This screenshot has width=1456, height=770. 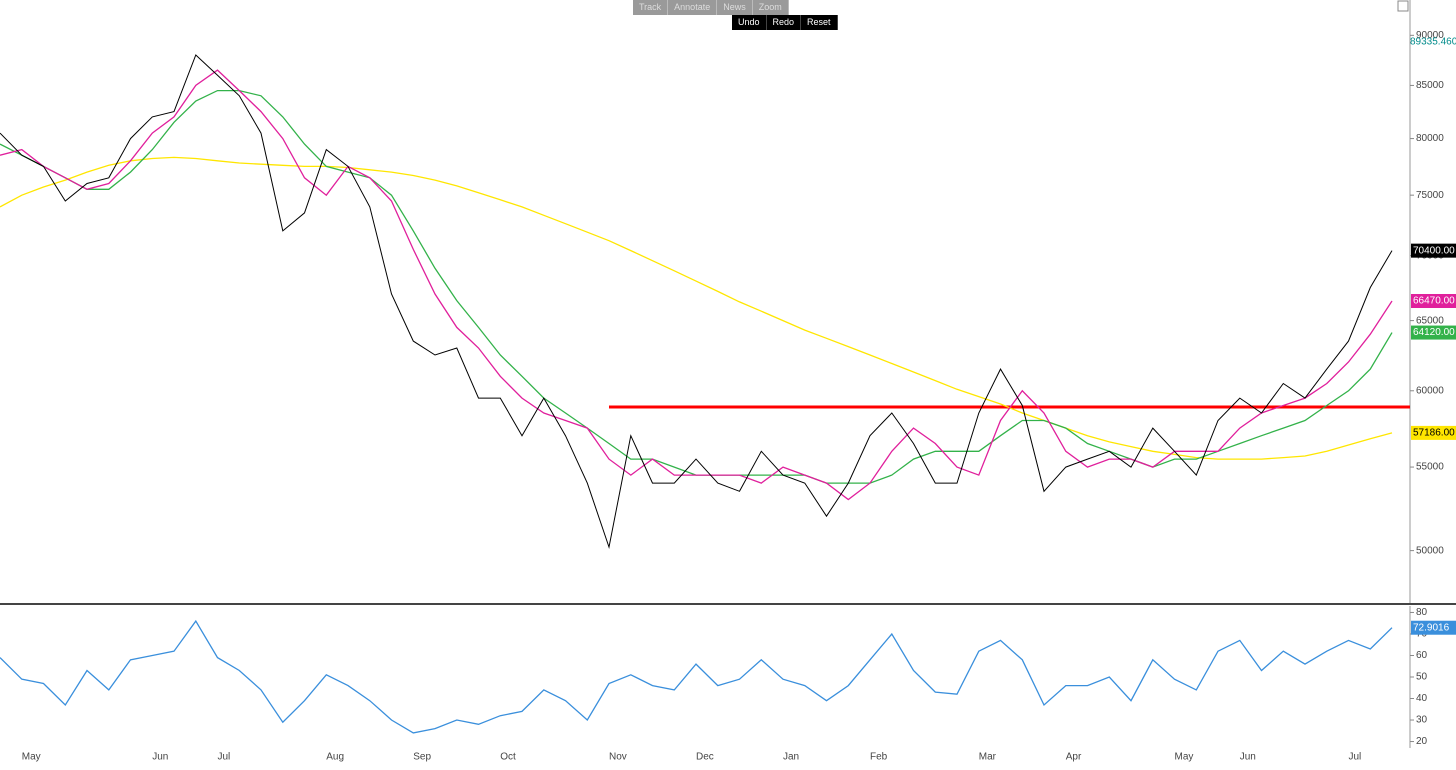 I want to click on series-line, so click(x=696, y=676).